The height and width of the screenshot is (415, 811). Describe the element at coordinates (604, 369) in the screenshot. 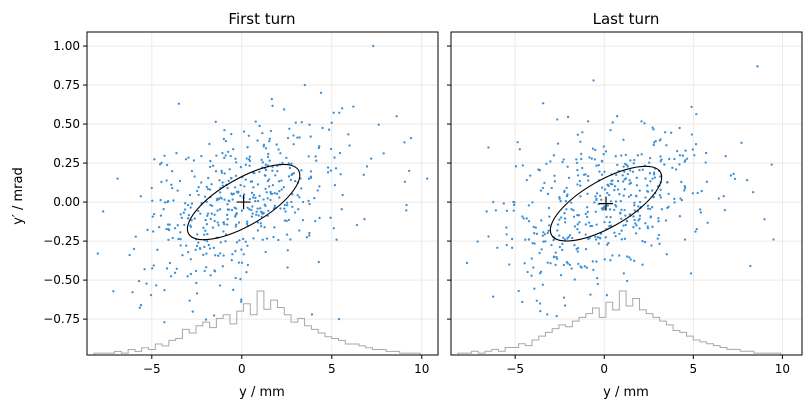

I see `x-tick-label: 0` at that location.